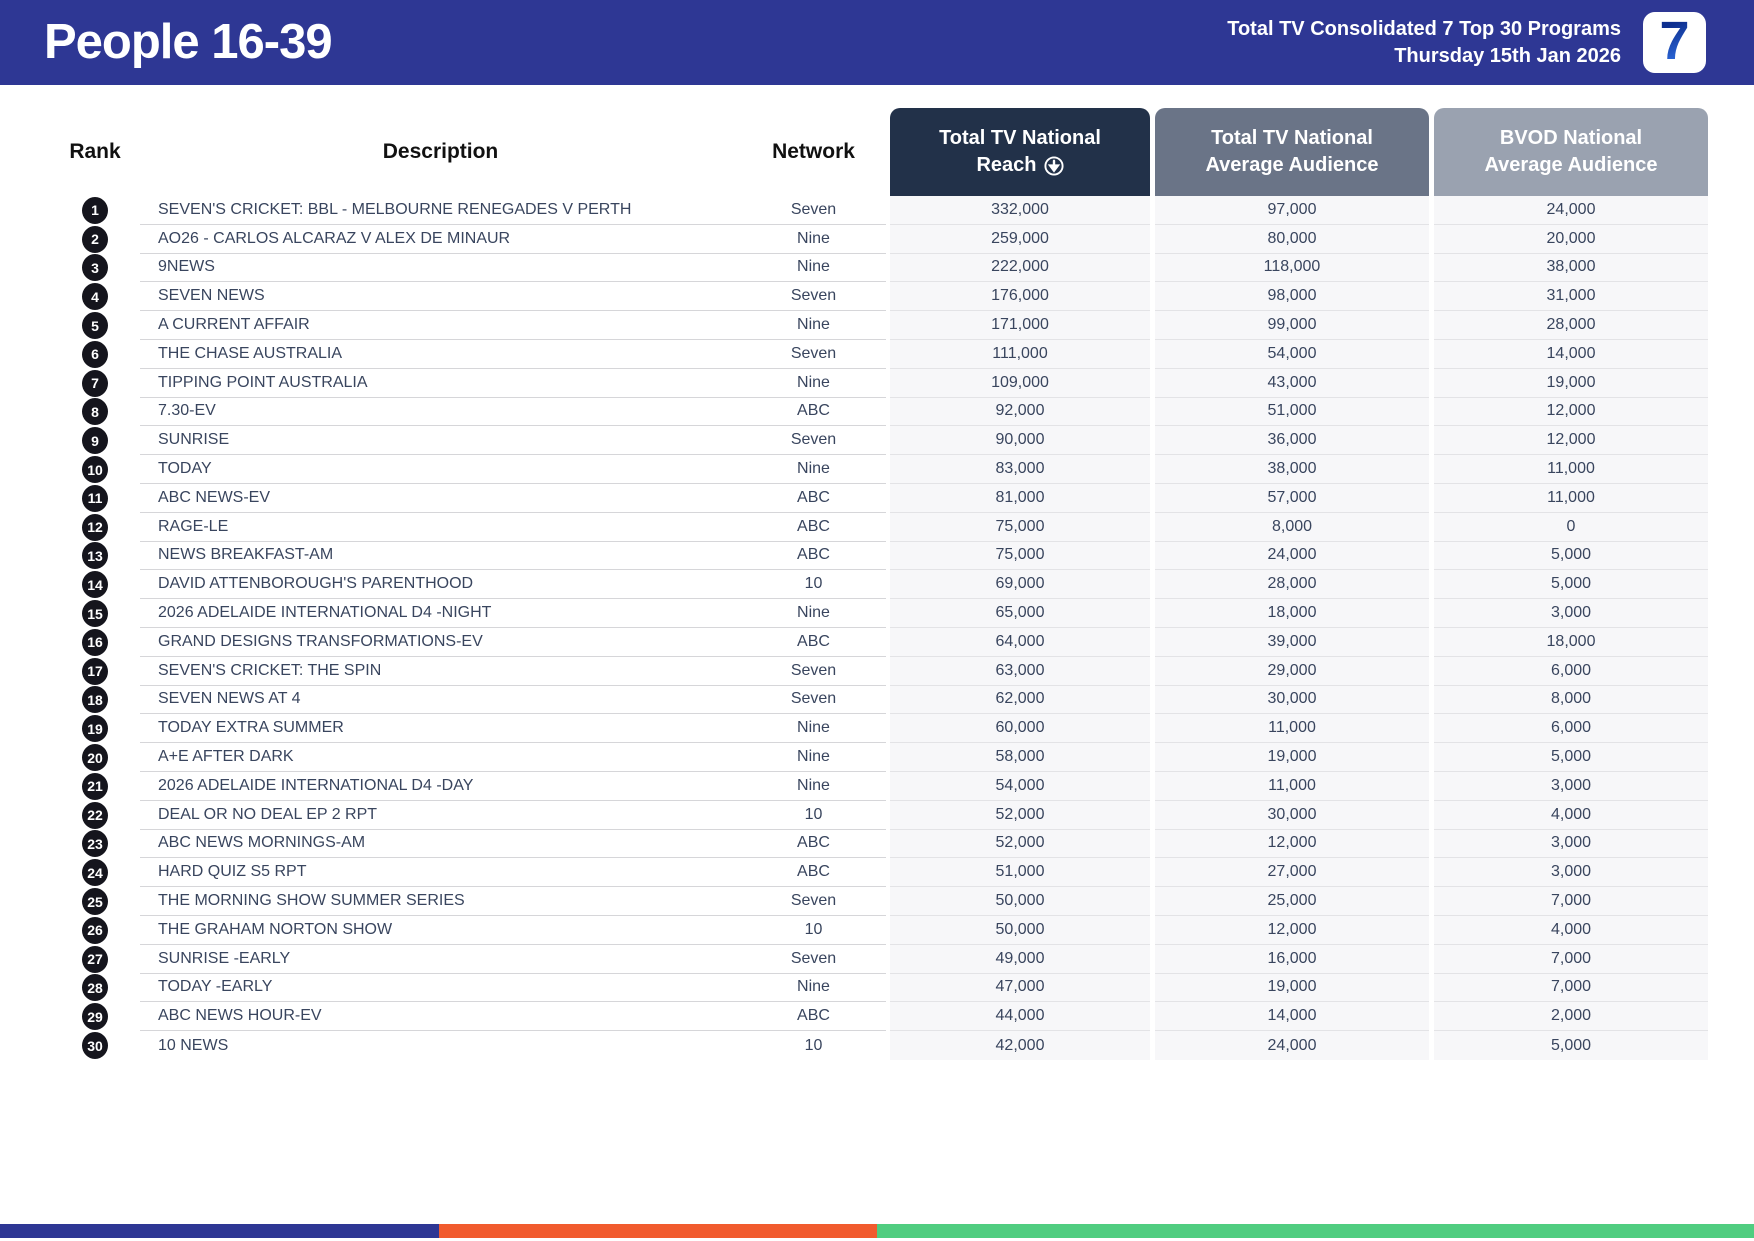  I want to click on average-audience-cell: 18,000, so click(1292, 613).